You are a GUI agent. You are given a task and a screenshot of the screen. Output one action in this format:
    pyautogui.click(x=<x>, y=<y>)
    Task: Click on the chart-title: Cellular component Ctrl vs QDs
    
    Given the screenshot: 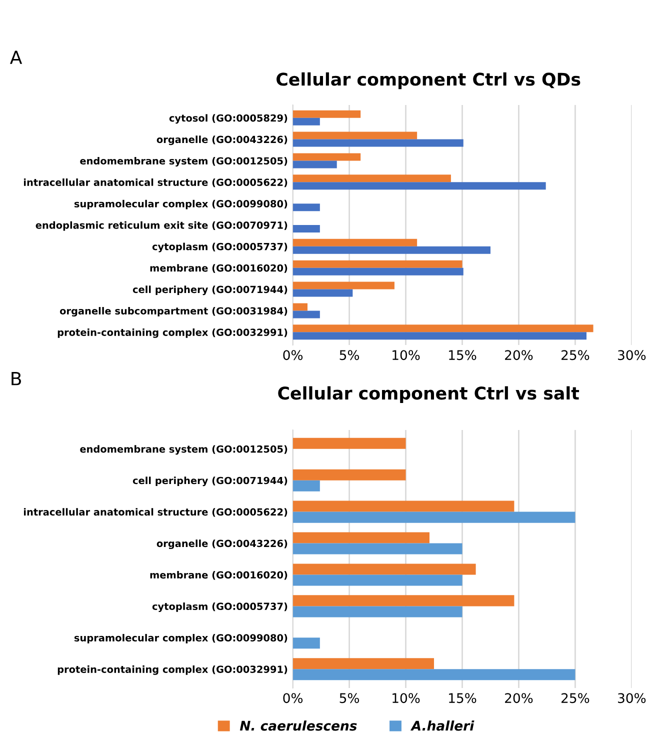 What is the action you would take?
    pyautogui.click(x=428, y=81)
    